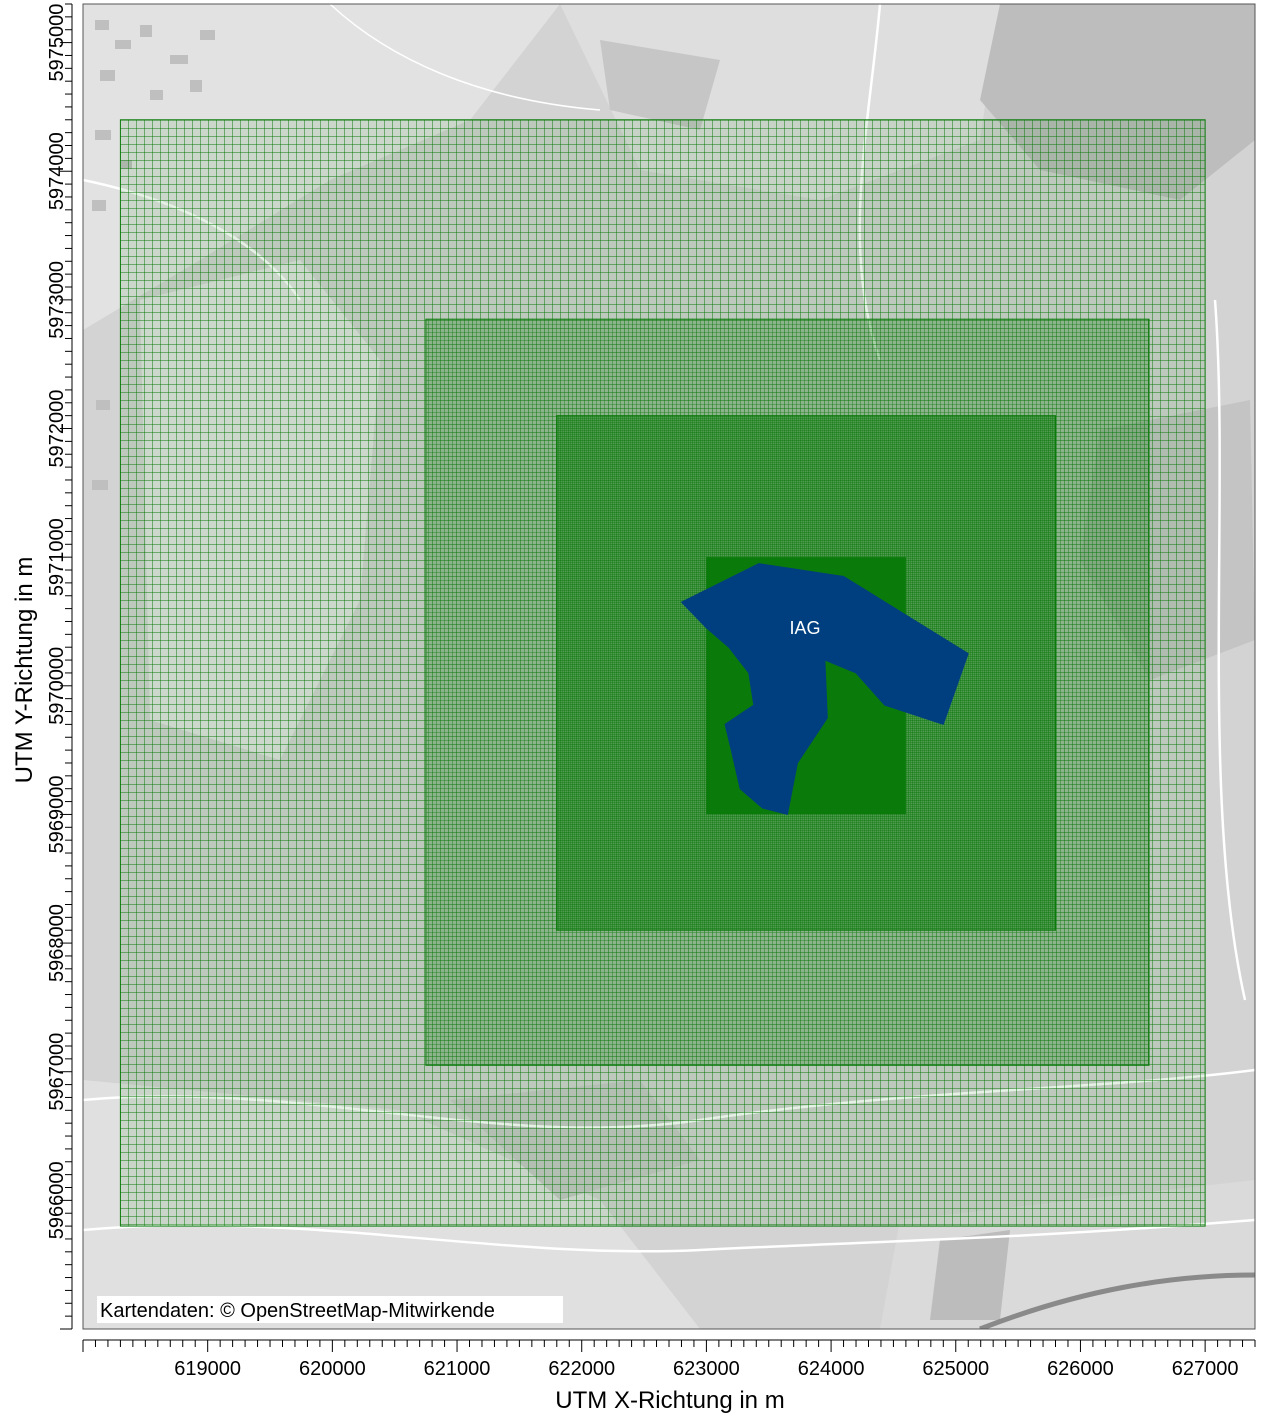 This screenshot has width=1261, height=1421. Describe the element at coordinates (581, 1369) in the screenshot. I see `x-tick-label: 622000` at that location.